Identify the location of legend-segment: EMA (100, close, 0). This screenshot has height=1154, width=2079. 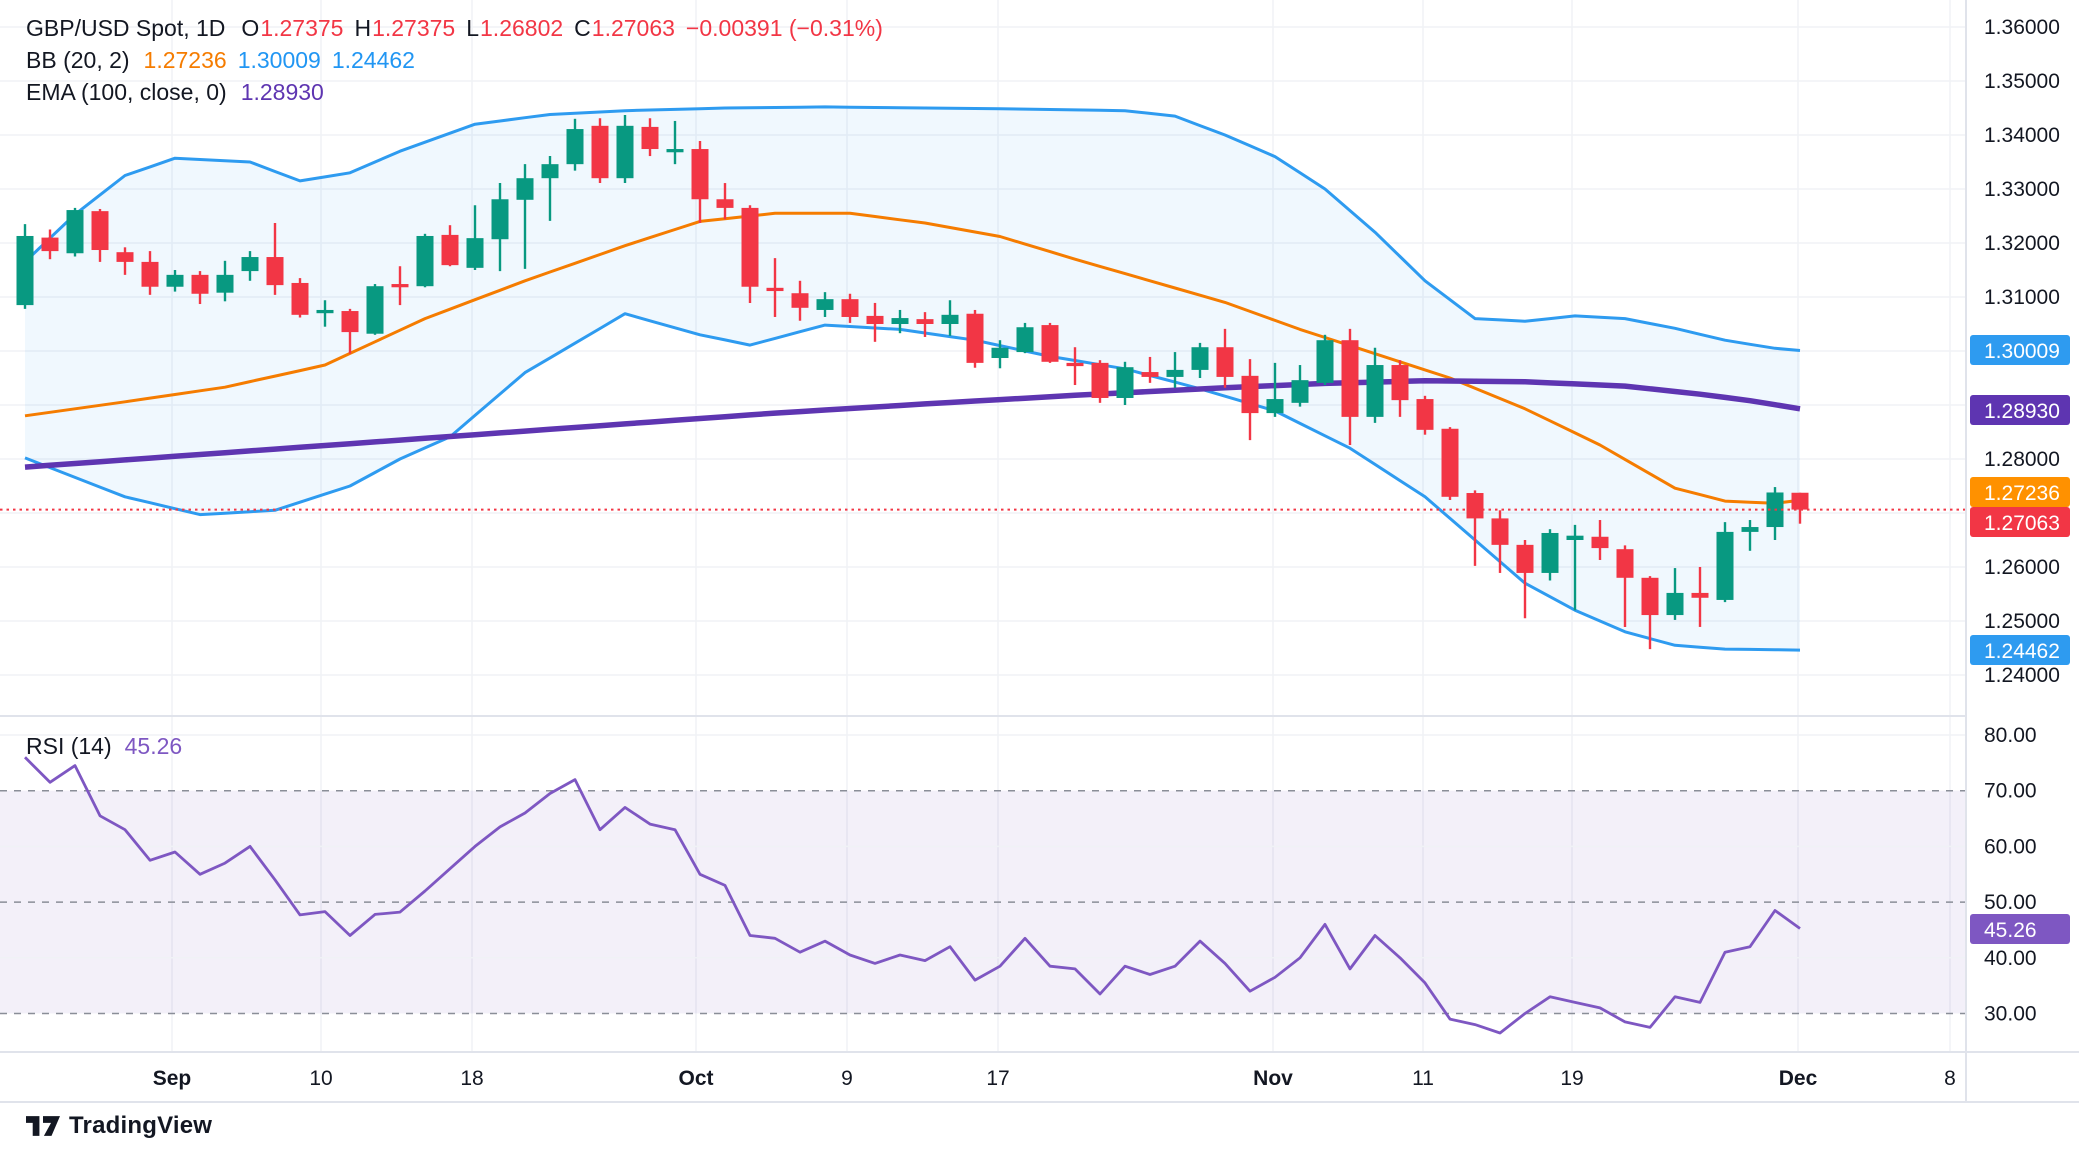
(126, 92).